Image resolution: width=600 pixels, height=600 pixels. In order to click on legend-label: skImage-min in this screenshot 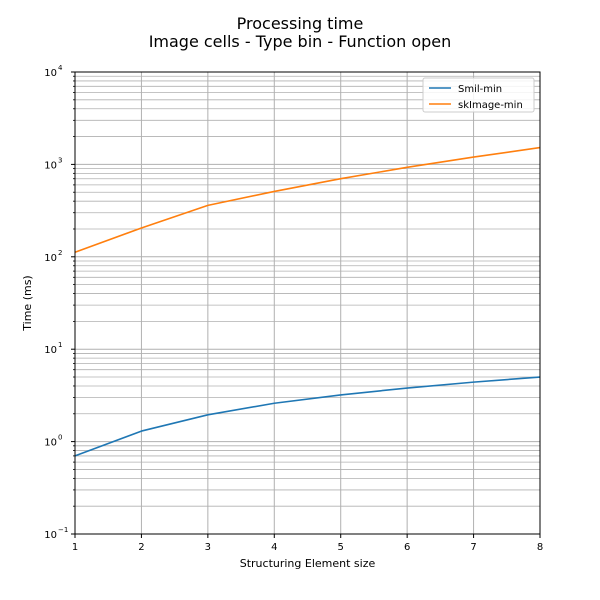, I will do `click(490, 105)`.